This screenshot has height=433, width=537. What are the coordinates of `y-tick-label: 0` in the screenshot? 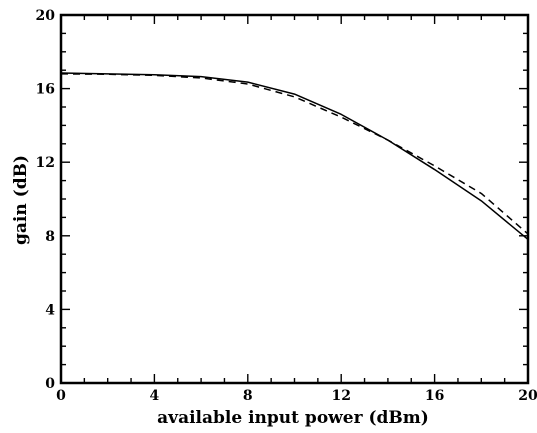 It's located at (50, 384).